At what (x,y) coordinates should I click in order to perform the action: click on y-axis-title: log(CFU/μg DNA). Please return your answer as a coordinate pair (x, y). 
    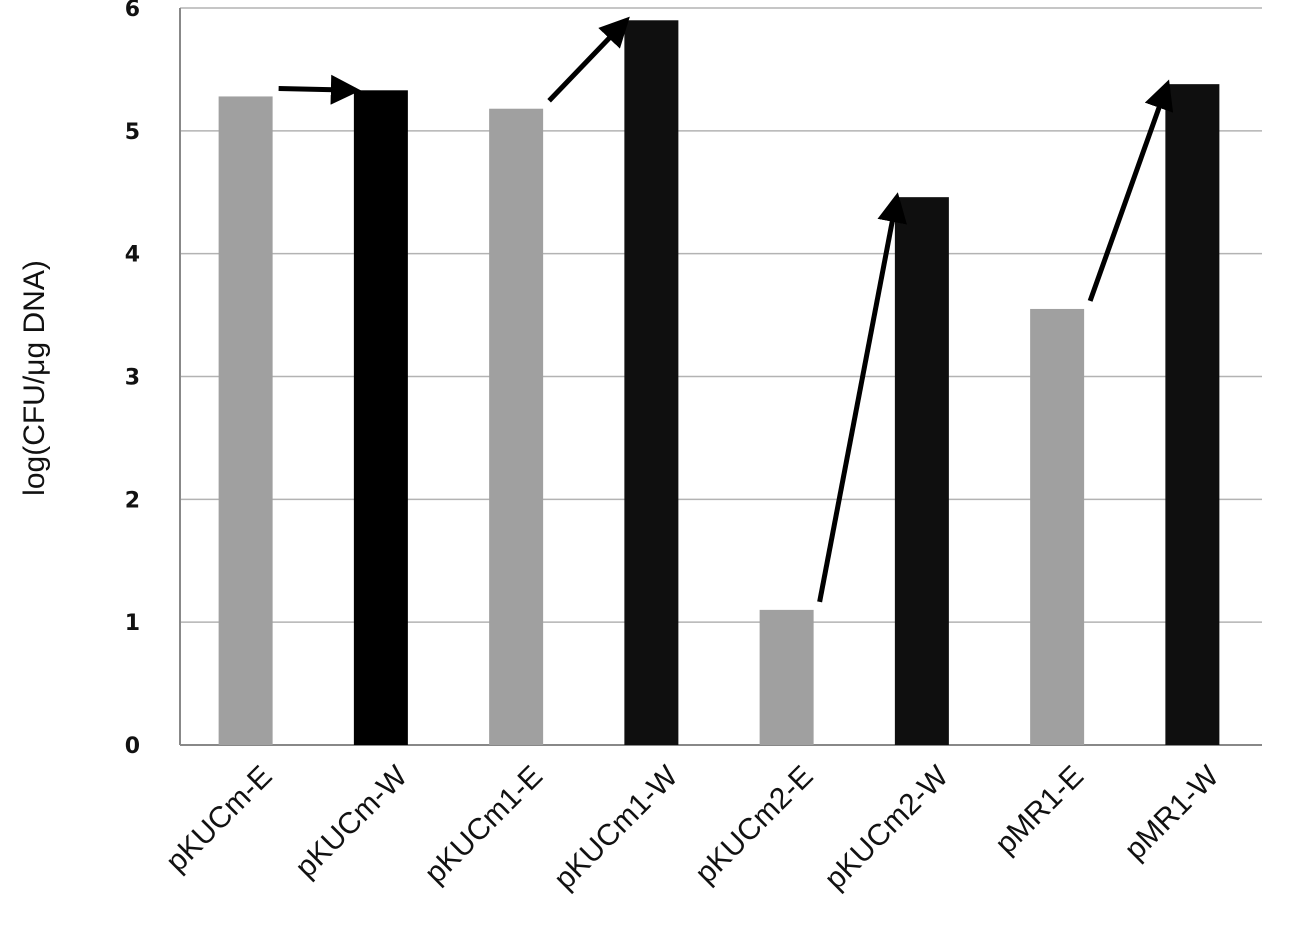
    Looking at the image, I should click on (34, 378).